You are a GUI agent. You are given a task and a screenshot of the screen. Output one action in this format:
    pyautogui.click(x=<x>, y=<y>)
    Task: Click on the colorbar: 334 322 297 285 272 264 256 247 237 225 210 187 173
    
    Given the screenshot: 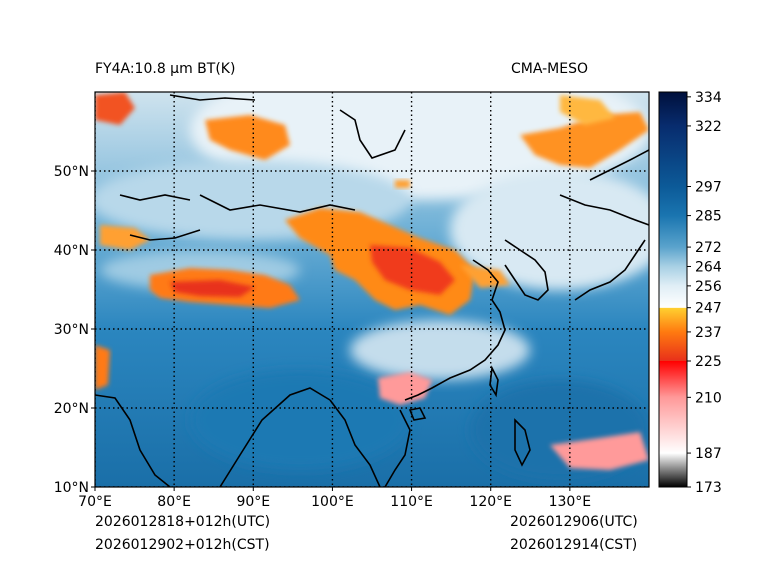 What is the action you would take?
    pyautogui.click(x=690, y=293)
    